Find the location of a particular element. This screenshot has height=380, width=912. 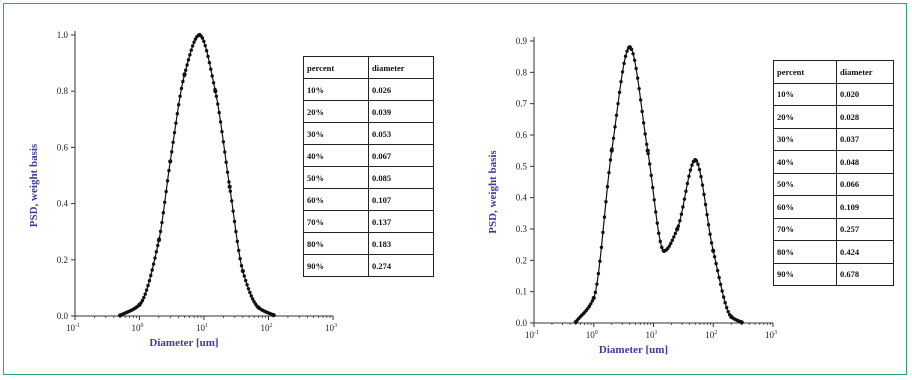

x-tick-exponent: -1 is located at coordinates (536, 333).